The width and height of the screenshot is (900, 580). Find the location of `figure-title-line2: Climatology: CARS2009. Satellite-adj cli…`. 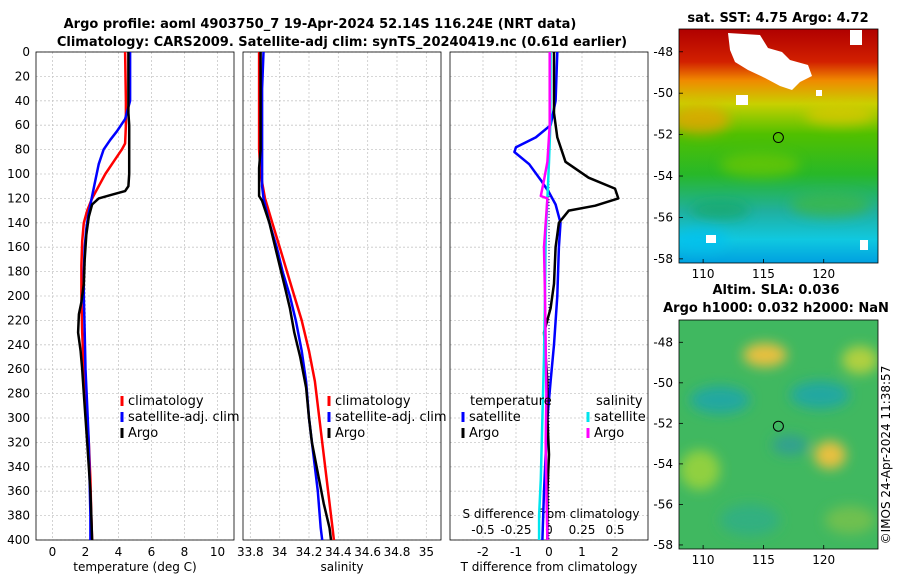

figure-title-line2: Climatology: CARS2009. Satellite-adj cli… is located at coordinates (342, 42).